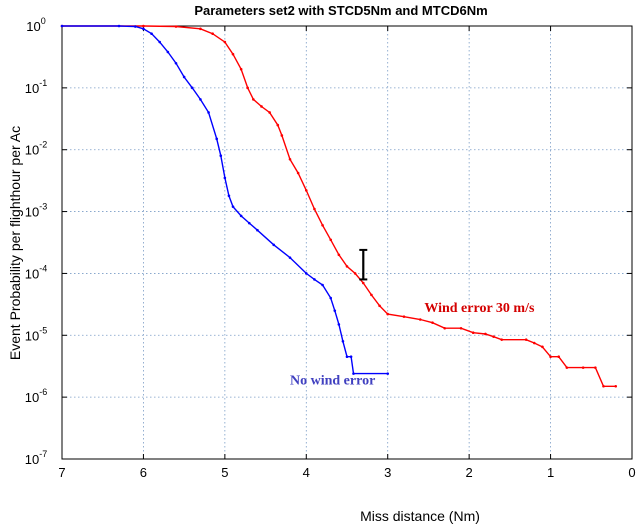  I want to click on y-tick-label: 10⁻⁶, so click(36, 396).